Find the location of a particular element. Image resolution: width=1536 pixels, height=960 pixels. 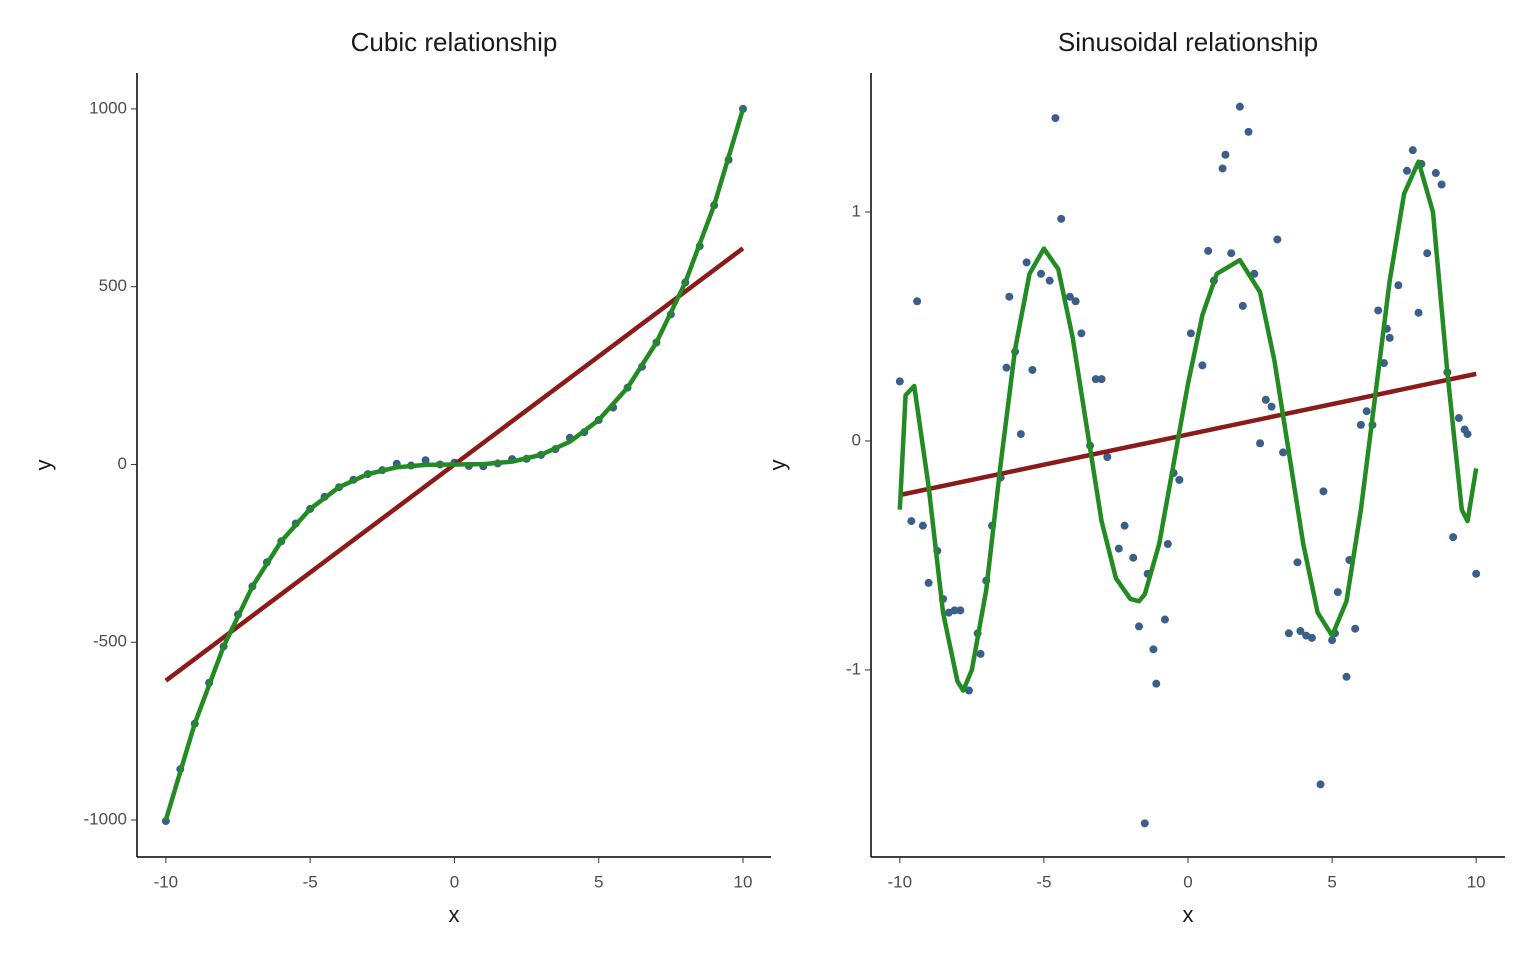

fit-line is located at coordinates (1188, 434).